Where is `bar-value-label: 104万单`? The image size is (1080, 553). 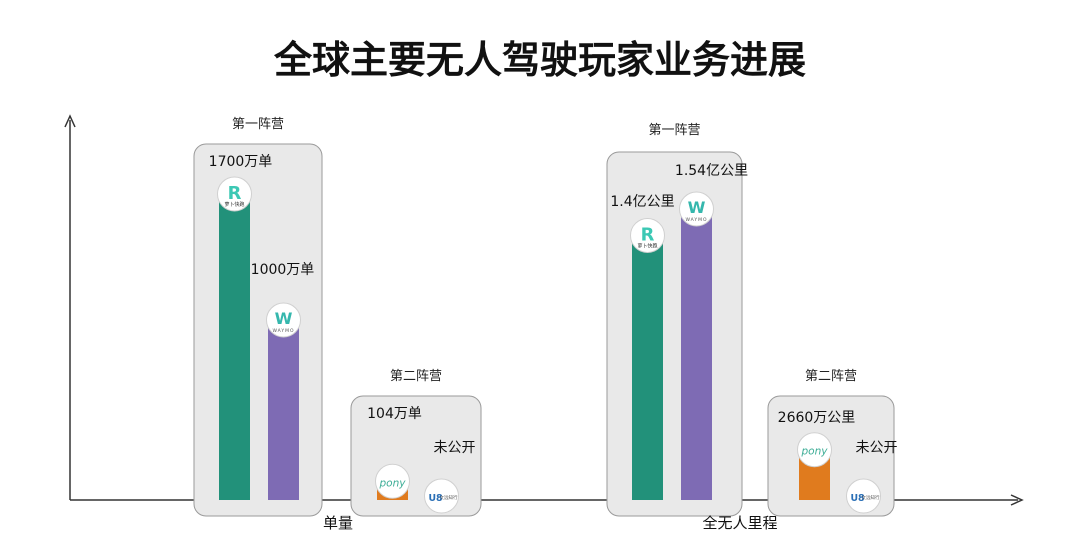 bar-value-label: 104万单 is located at coordinates (394, 414).